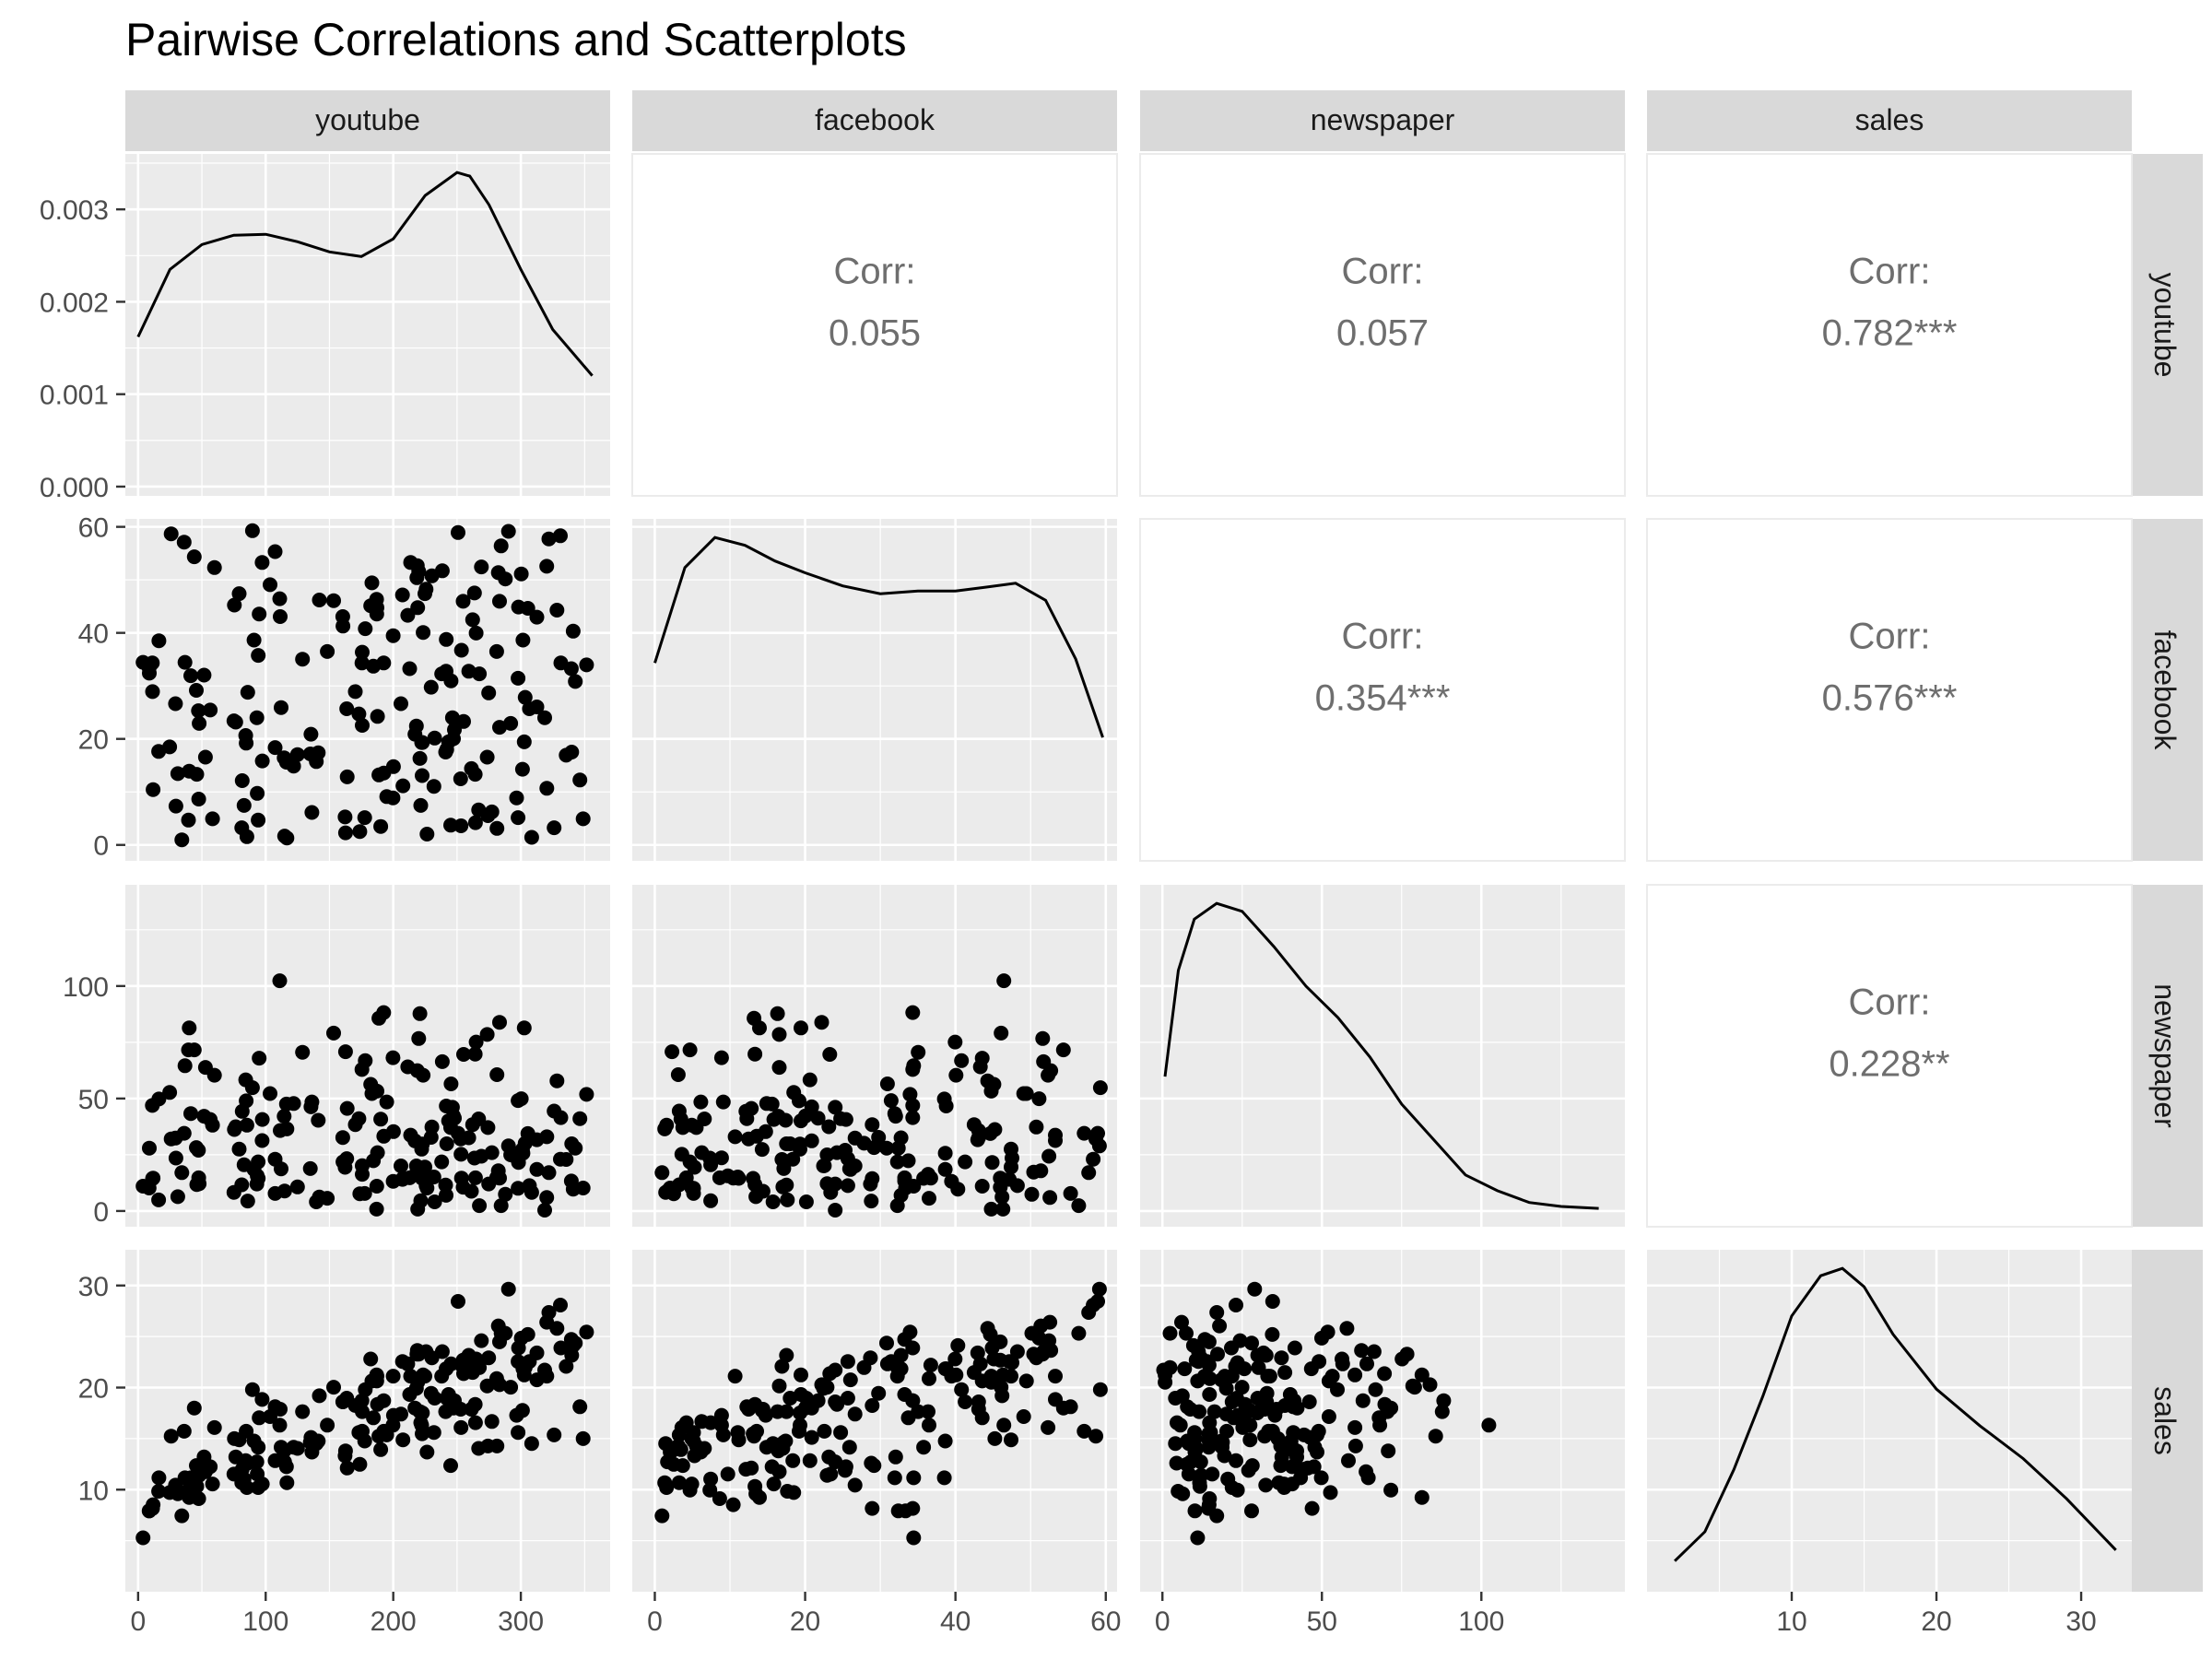 This screenshot has width=2212, height=1659. I want to click on panel-background, so click(874, 690).